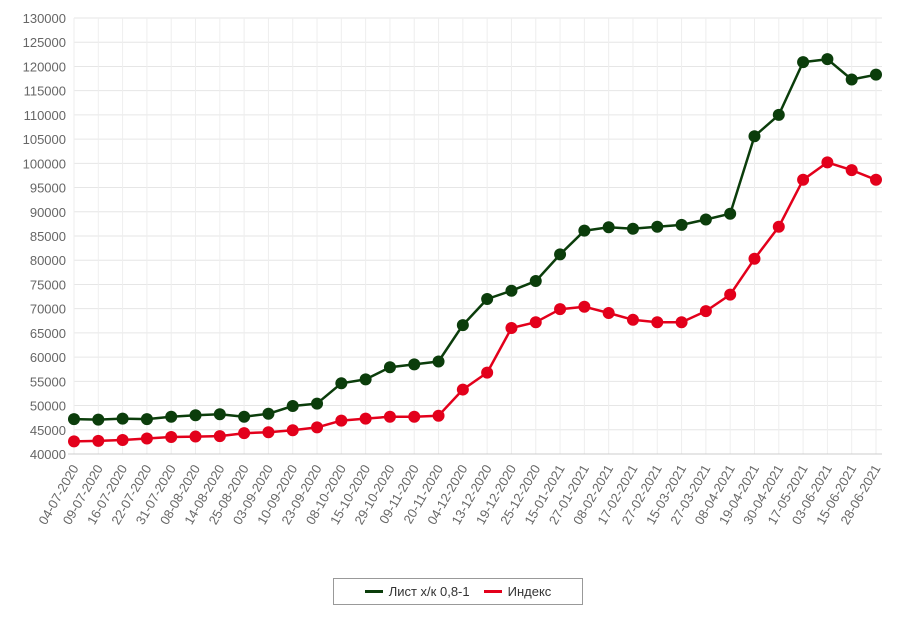 The image size is (900, 618). What do you see at coordinates (45, 115) in the screenshot?
I see `y-tick-label: 110000` at bounding box center [45, 115].